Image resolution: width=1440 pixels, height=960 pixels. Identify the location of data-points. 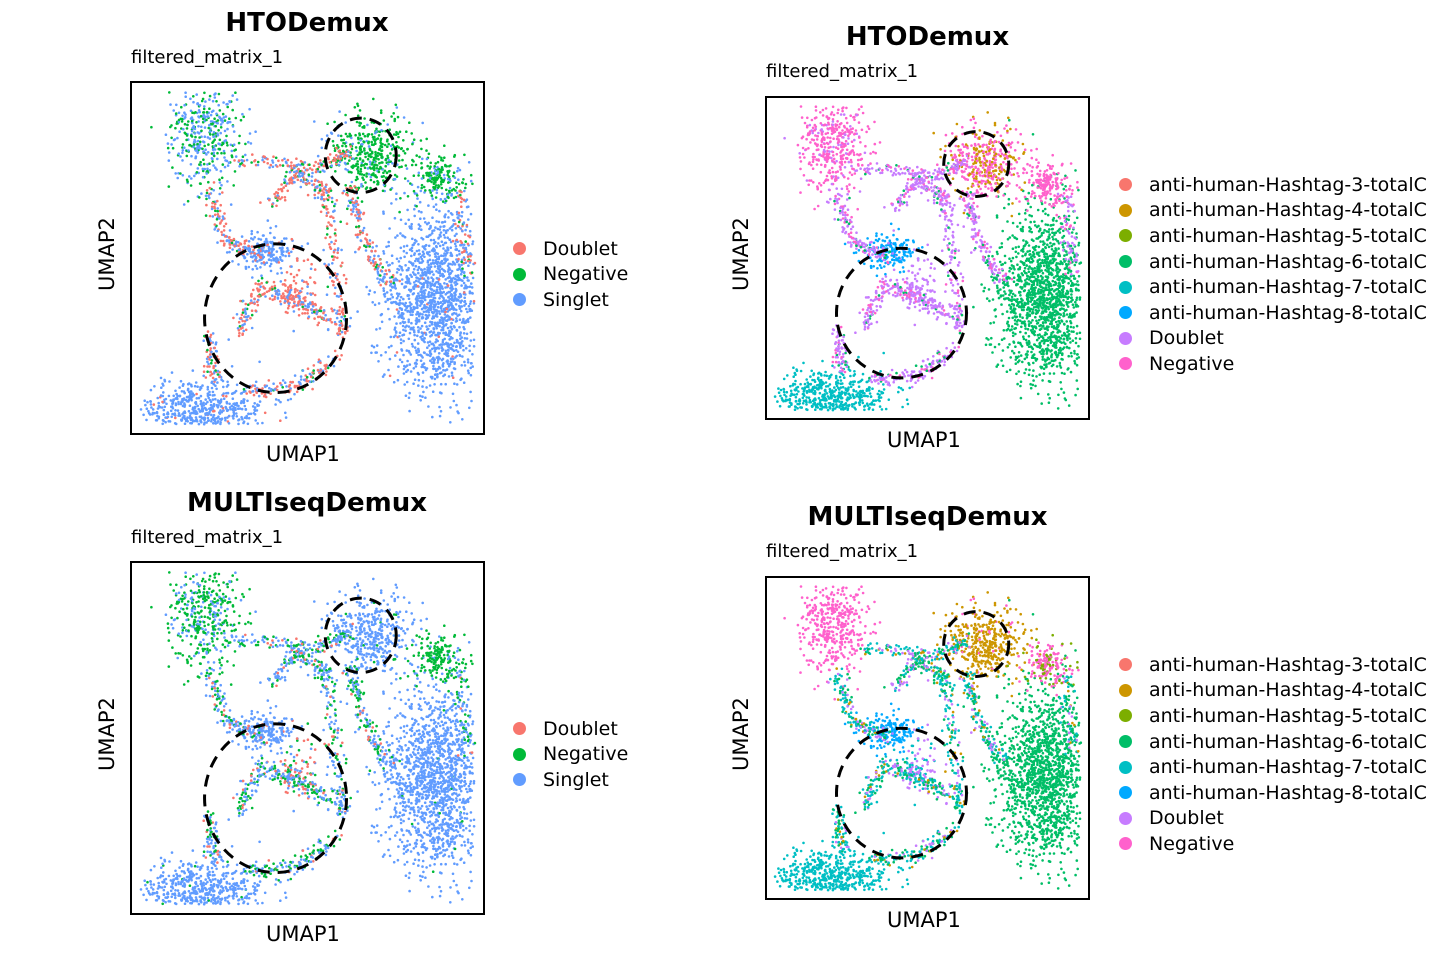
(308, 258).